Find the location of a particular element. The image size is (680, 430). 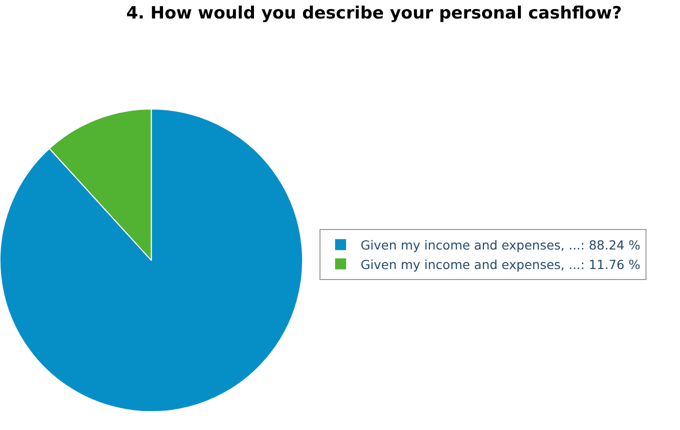

legend-label: Given my income and expenses, ...: 88.24 % is located at coordinates (500, 245).